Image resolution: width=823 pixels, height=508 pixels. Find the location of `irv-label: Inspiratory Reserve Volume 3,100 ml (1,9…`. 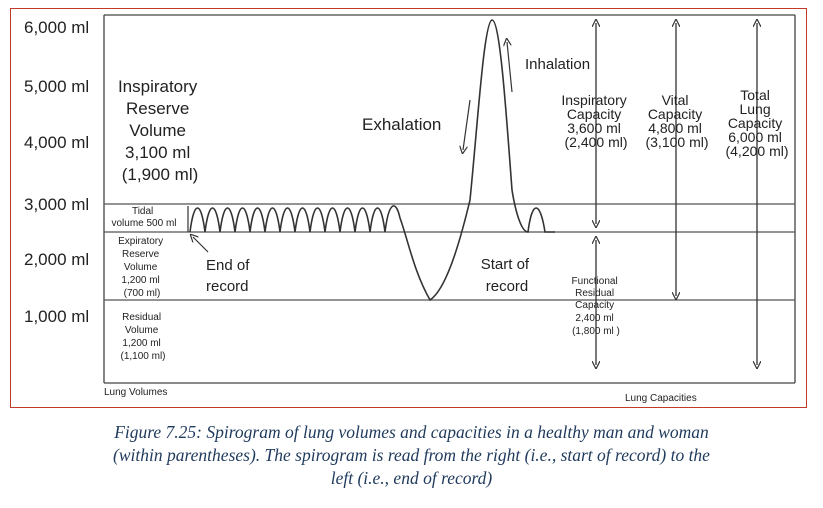

irv-label: Inspiratory Reserve Volume 3,100 ml (1,9… is located at coordinates (160, 130).